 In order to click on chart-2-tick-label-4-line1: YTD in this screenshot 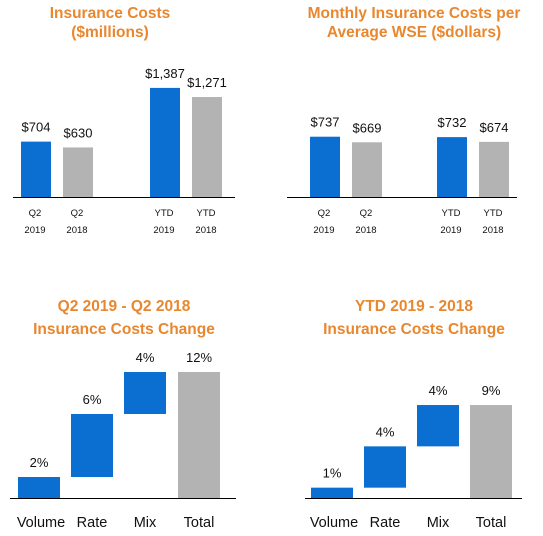, I will do `click(493, 213)`.